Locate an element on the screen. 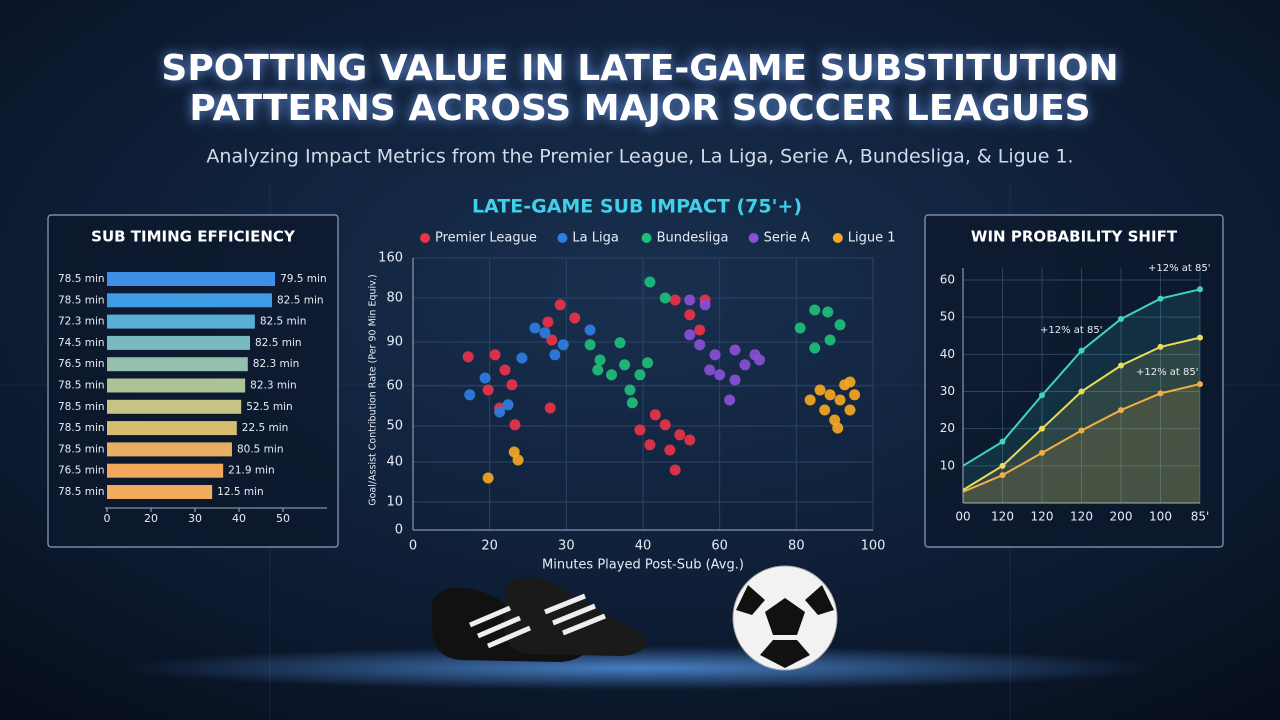 The width and height of the screenshot is (1280, 720). y-tick-label: 160 is located at coordinates (390, 258).